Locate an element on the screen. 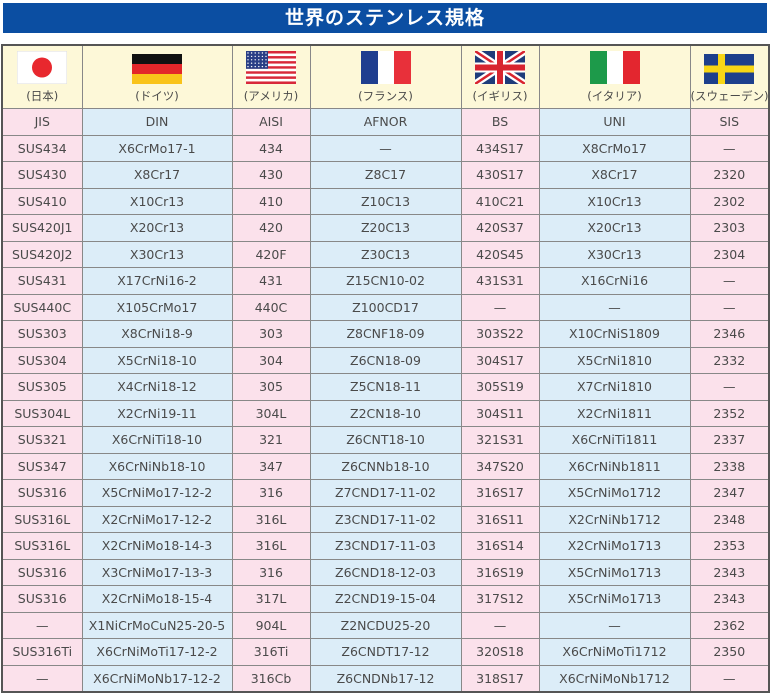  standard-uni: UNI is located at coordinates (614, 122).